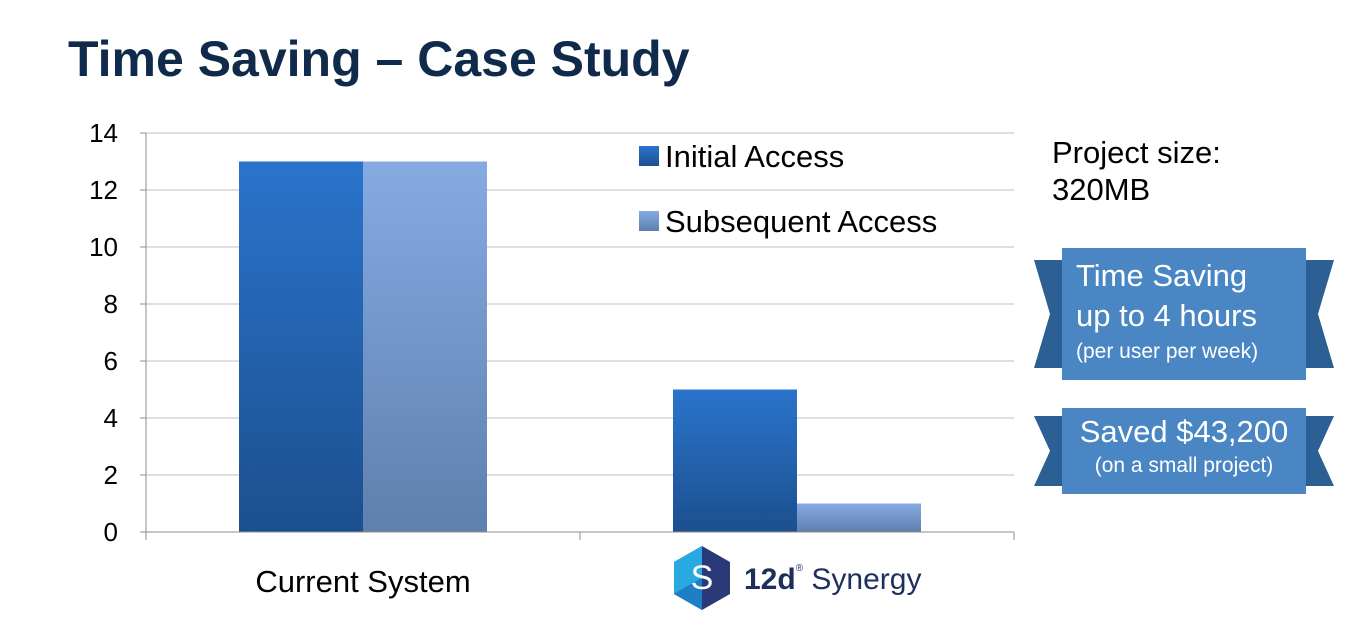 The width and height of the screenshot is (1348, 639). What do you see at coordinates (1136, 152) in the screenshot?
I see `project-size-label: Project size:` at bounding box center [1136, 152].